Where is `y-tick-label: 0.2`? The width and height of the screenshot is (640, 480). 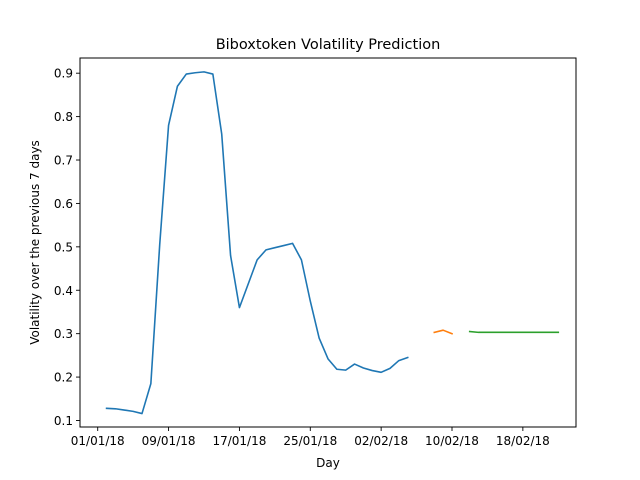
y-tick-label: 0.2 is located at coordinates (63, 378).